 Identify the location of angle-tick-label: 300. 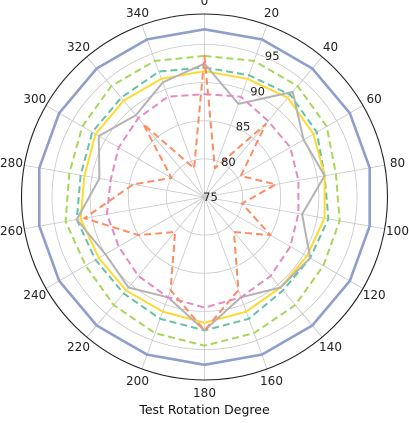
(34, 99).